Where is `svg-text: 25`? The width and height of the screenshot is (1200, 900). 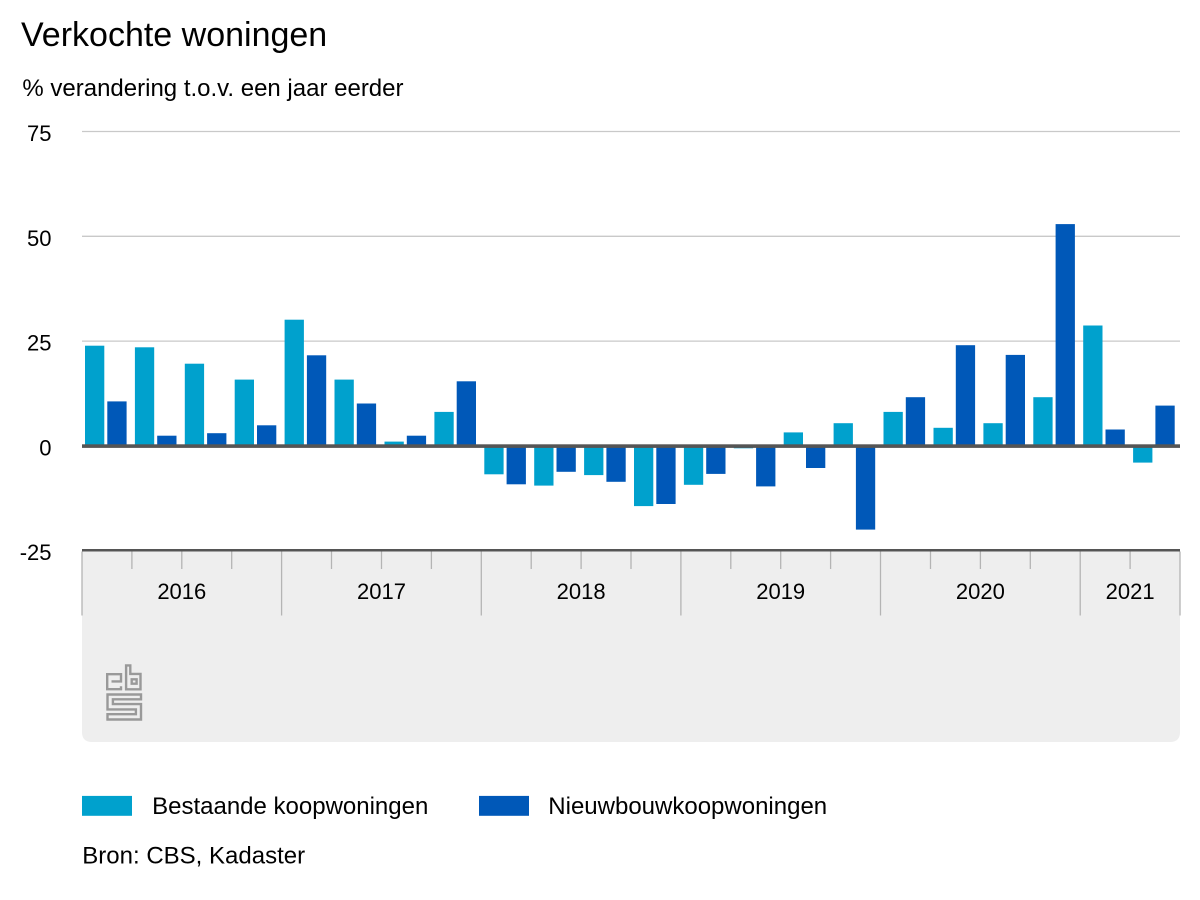 svg-text: 25 is located at coordinates (39, 343).